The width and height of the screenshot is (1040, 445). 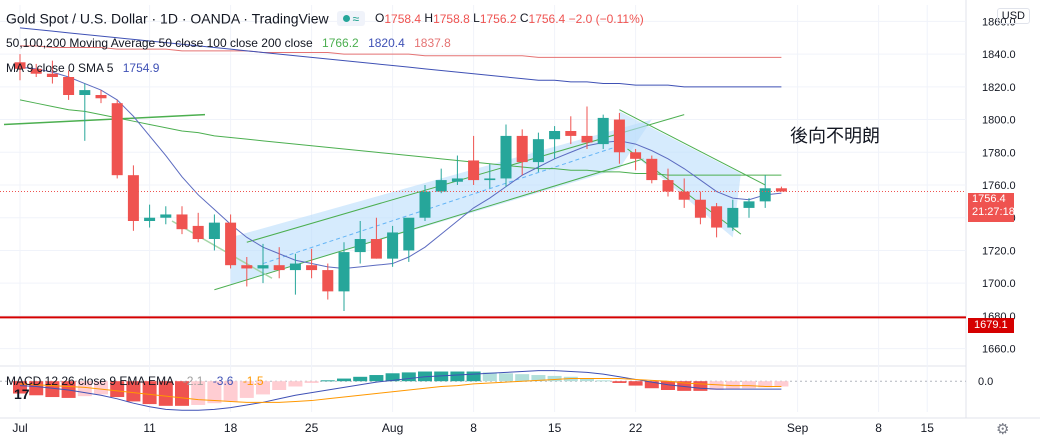 I want to click on channel-lower-line, so click(x=429, y=224).